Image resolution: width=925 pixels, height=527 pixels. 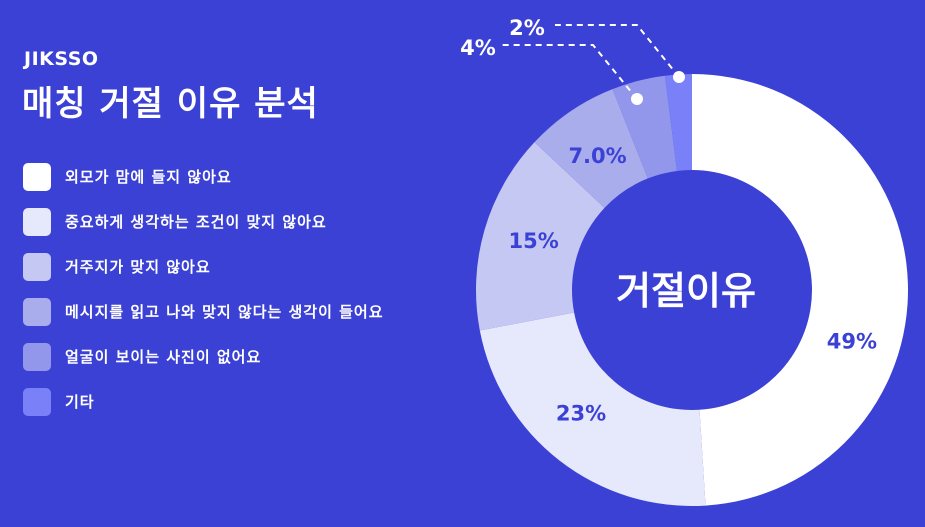 What do you see at coordinates (138, 267) in the screenshot?
I see `legend-label: 거주지가 맞지 않아요` at bounding box center [138, 267].